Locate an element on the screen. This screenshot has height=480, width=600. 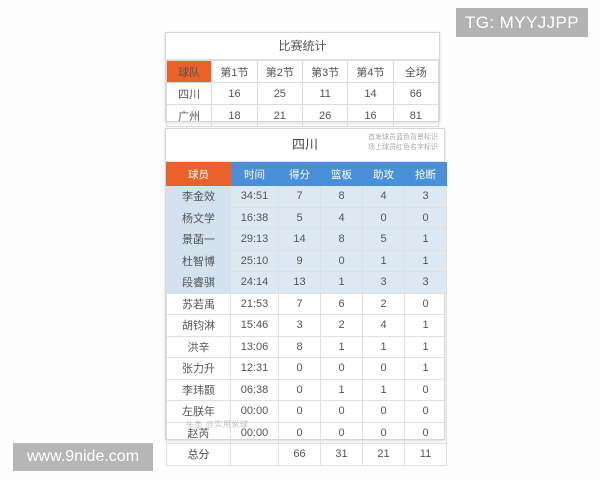
score-col-q2: 第2节 is located at coordinates (279, 71).